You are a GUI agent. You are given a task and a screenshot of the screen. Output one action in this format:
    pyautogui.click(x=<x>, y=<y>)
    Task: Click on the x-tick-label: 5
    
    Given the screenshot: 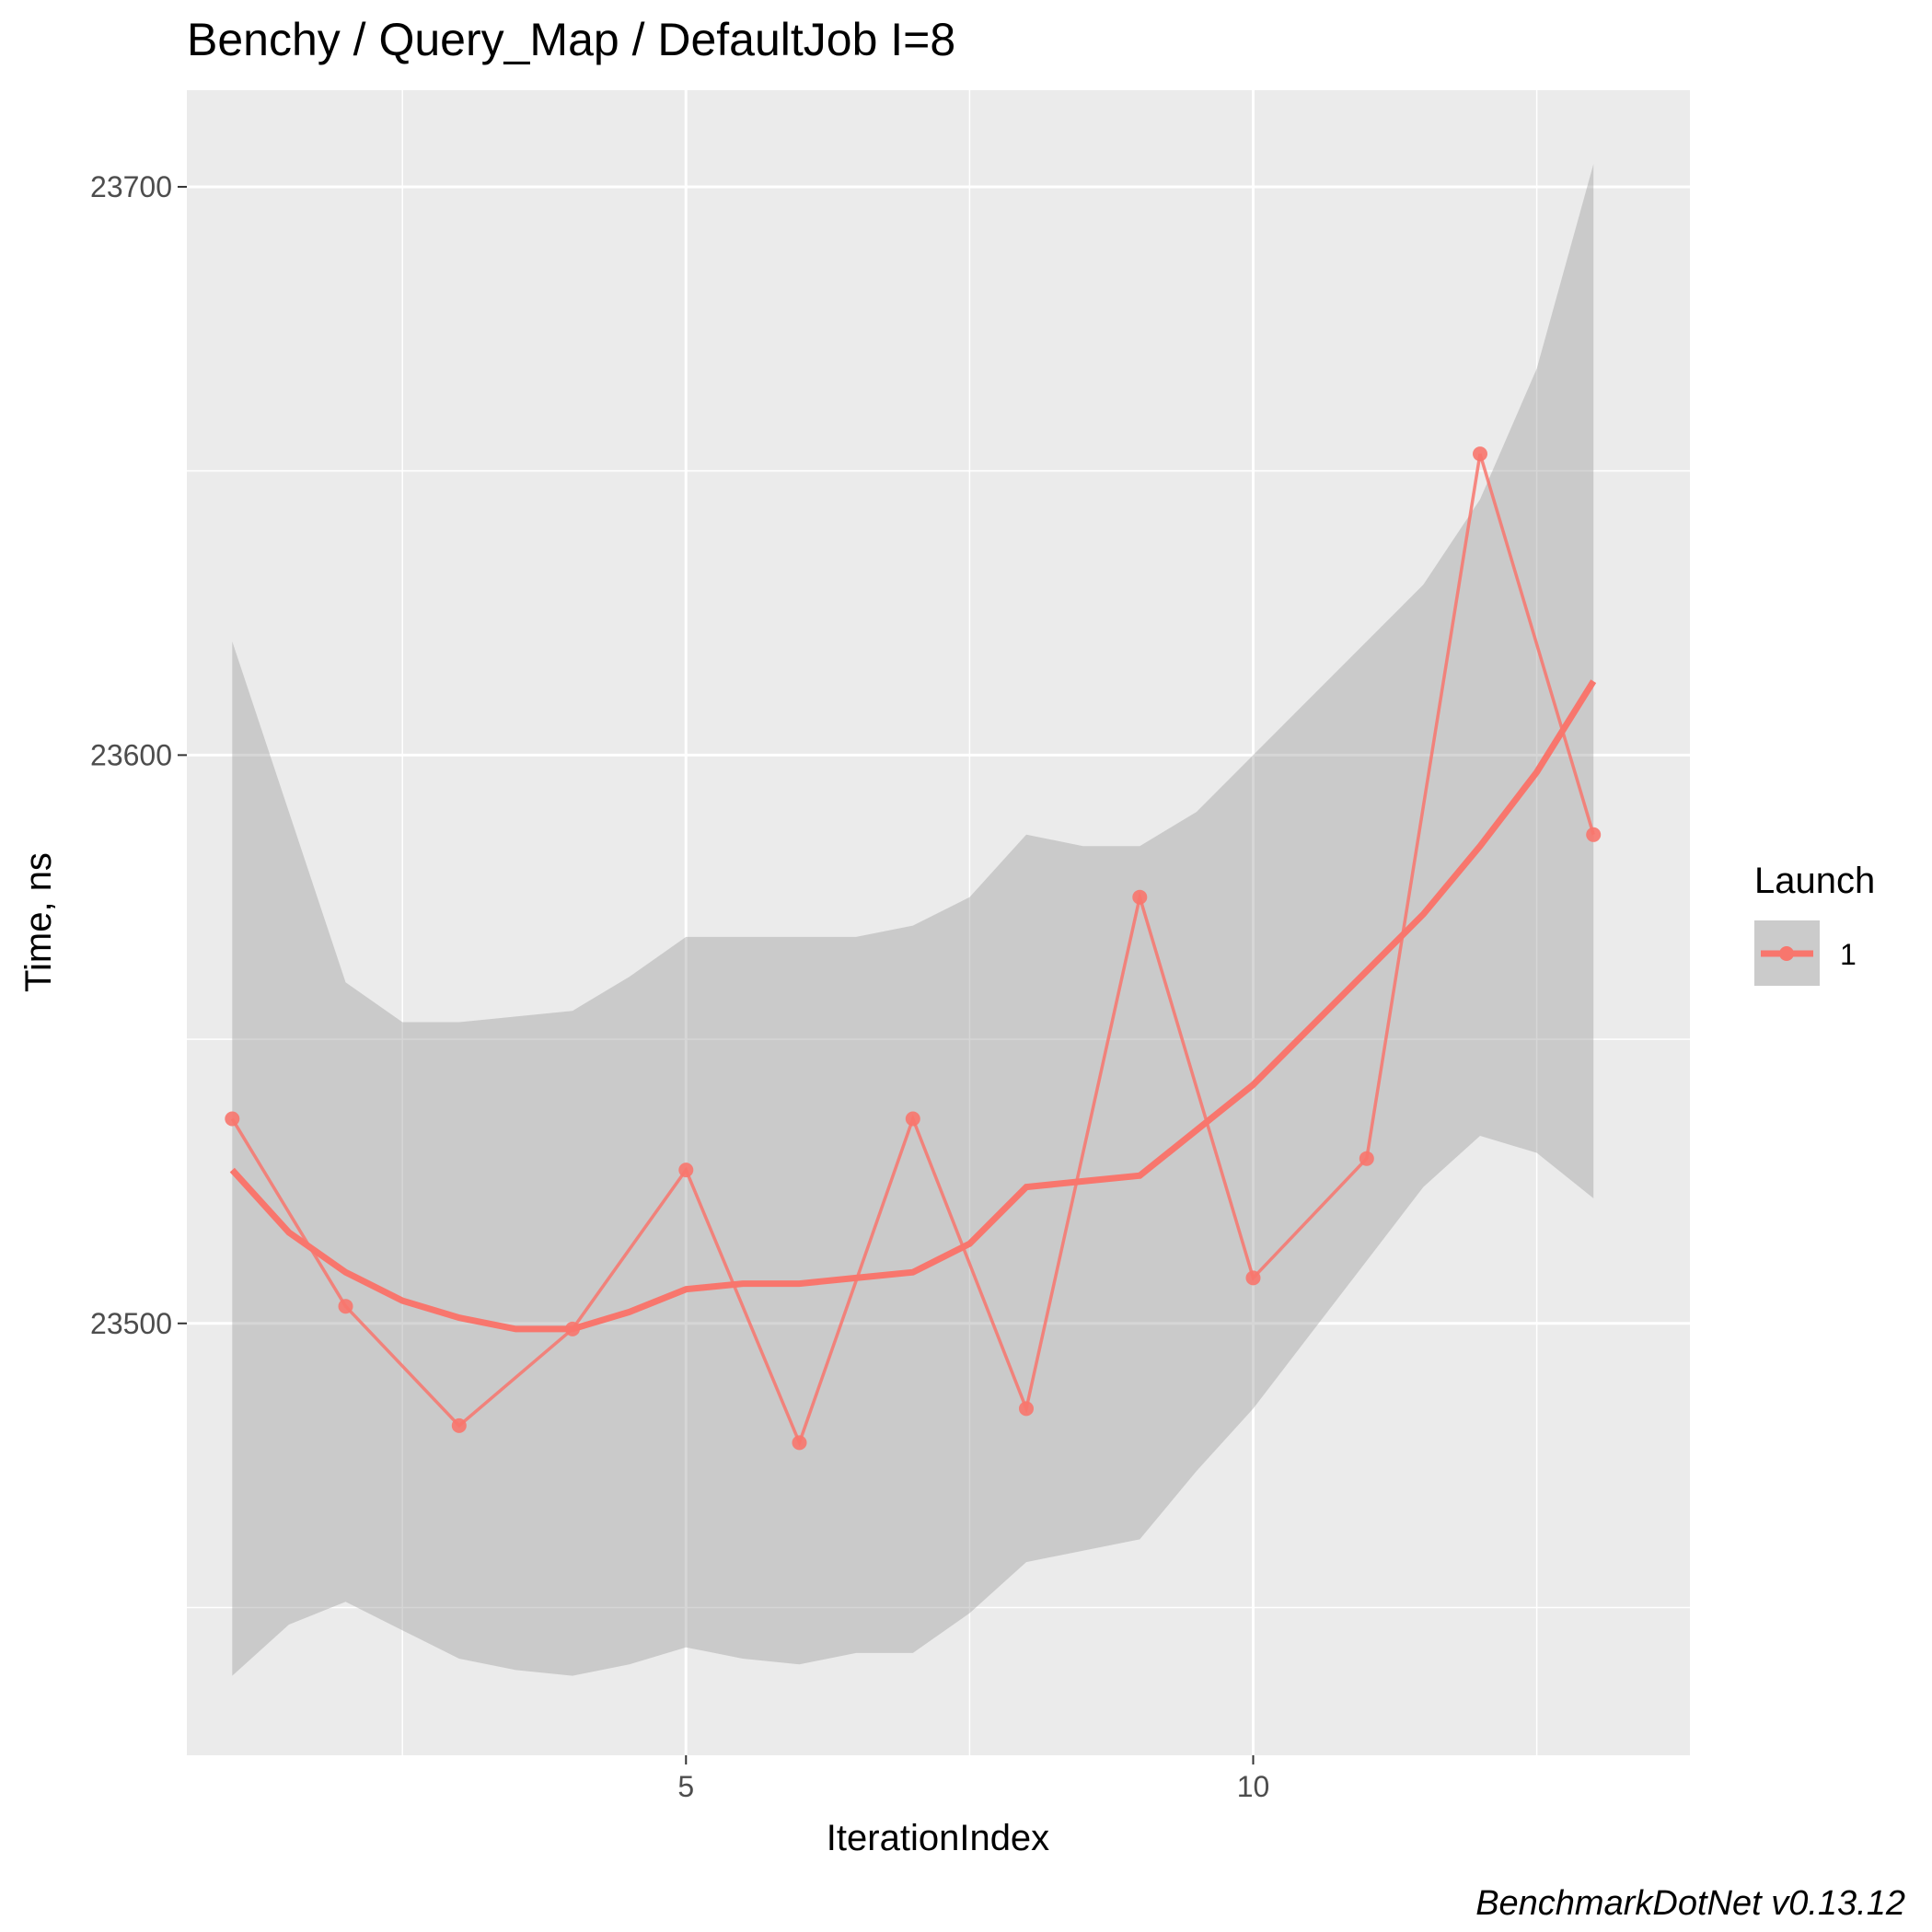 What is the action you would take?
    pyautogui.click(x=686, y=1787)
    